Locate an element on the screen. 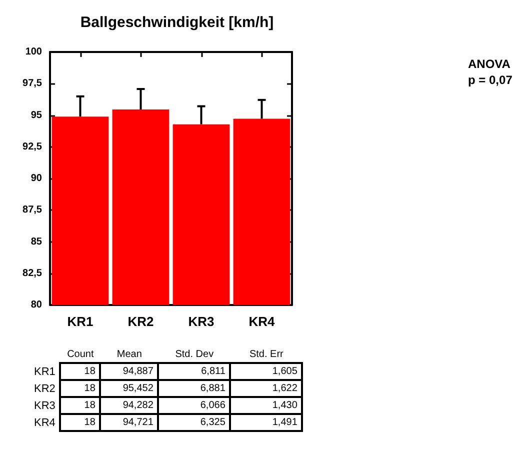  category-label: KR1 is located at coordinates (45, 372).